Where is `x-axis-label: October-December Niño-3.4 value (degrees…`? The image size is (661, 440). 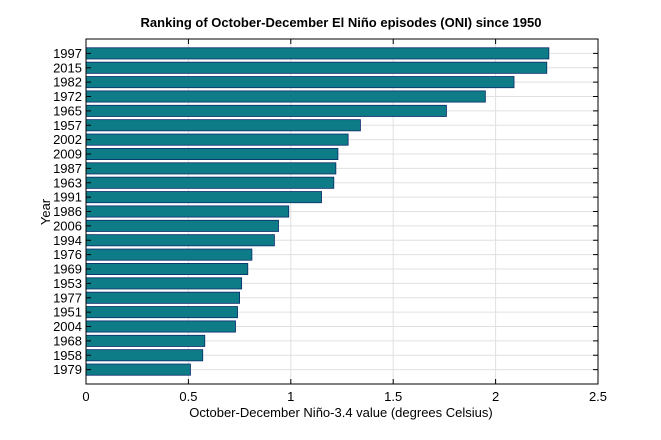 x-axis-label: October-December Niño-3.4 value (degrees… is located at coordinates (340, 412).